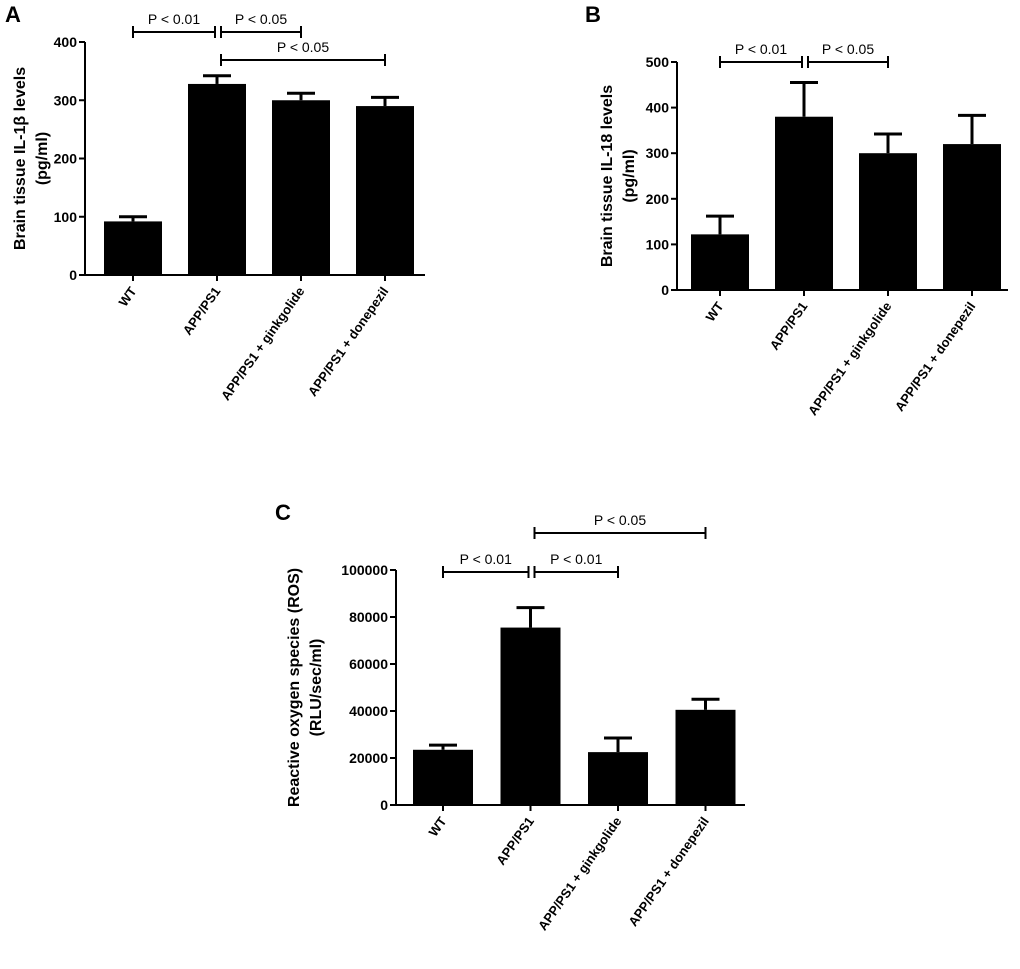 This screenshot has width=1020, height=969. I want to click on y-tick-label: 20000, so click(368, 758).